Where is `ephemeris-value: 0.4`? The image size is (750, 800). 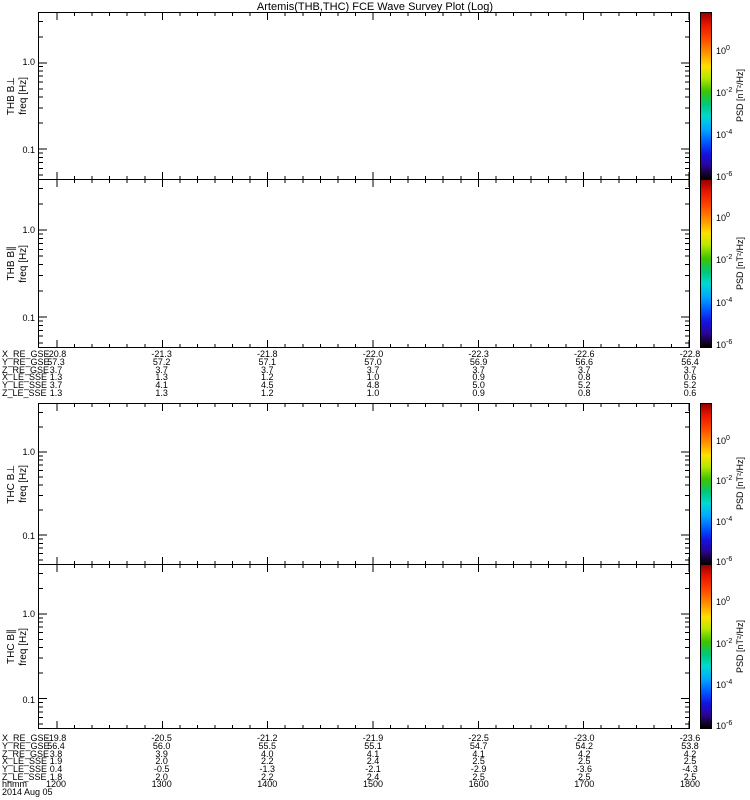 ephemeris-value: 0.4 is located at coordinates (56, 769).